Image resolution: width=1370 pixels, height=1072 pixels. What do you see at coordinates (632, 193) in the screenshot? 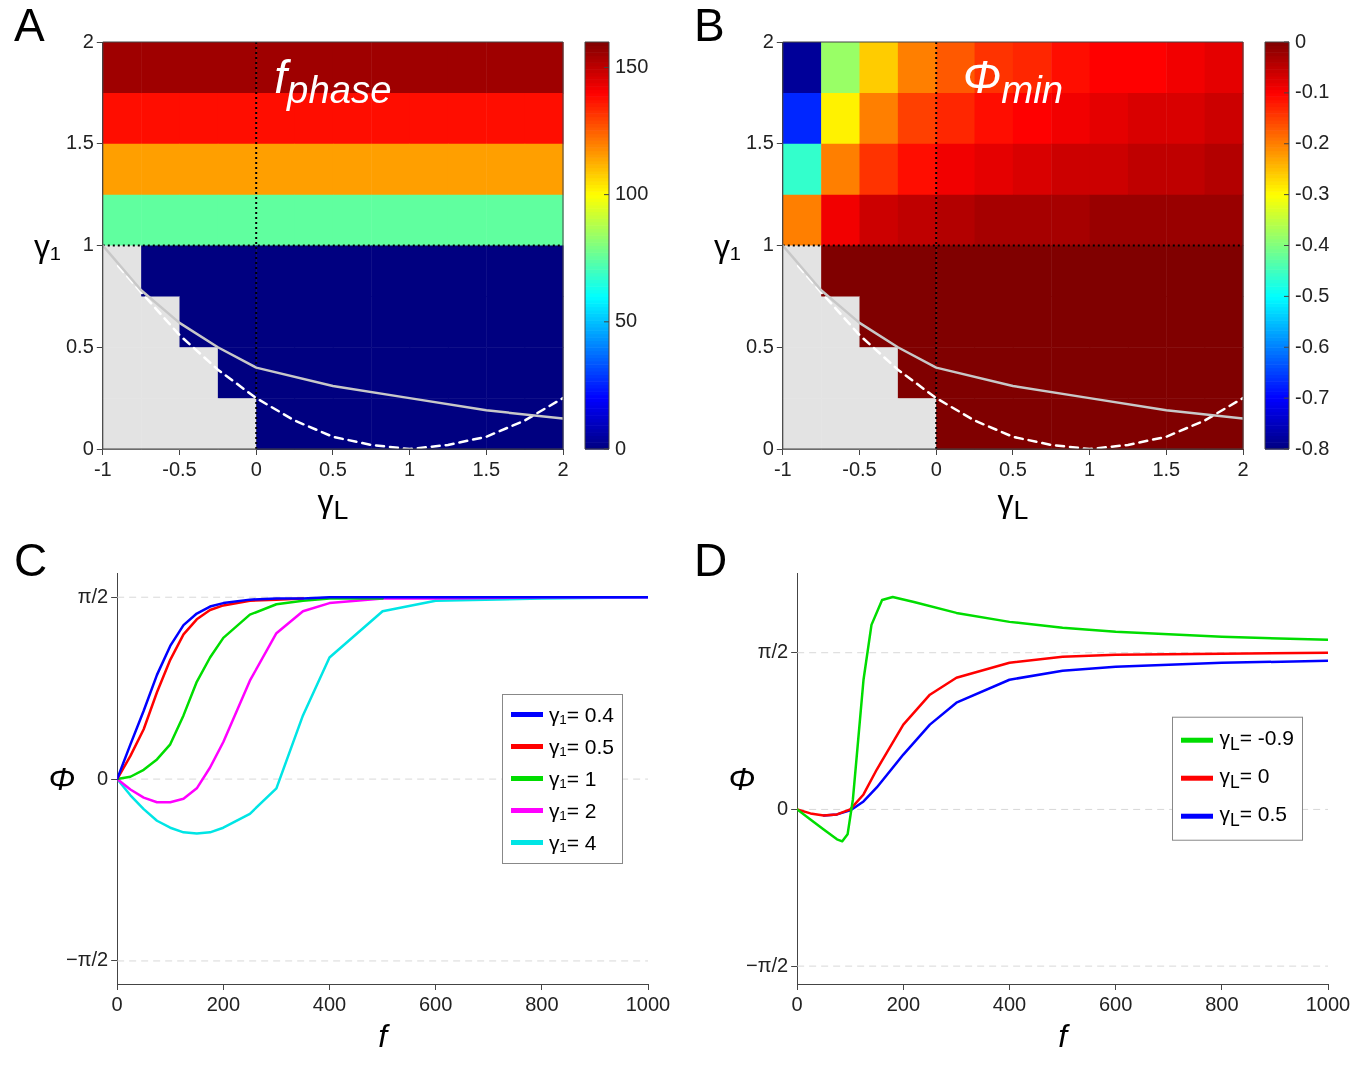
I see `color-bar-label: 100` at bounding box center [632, 193].